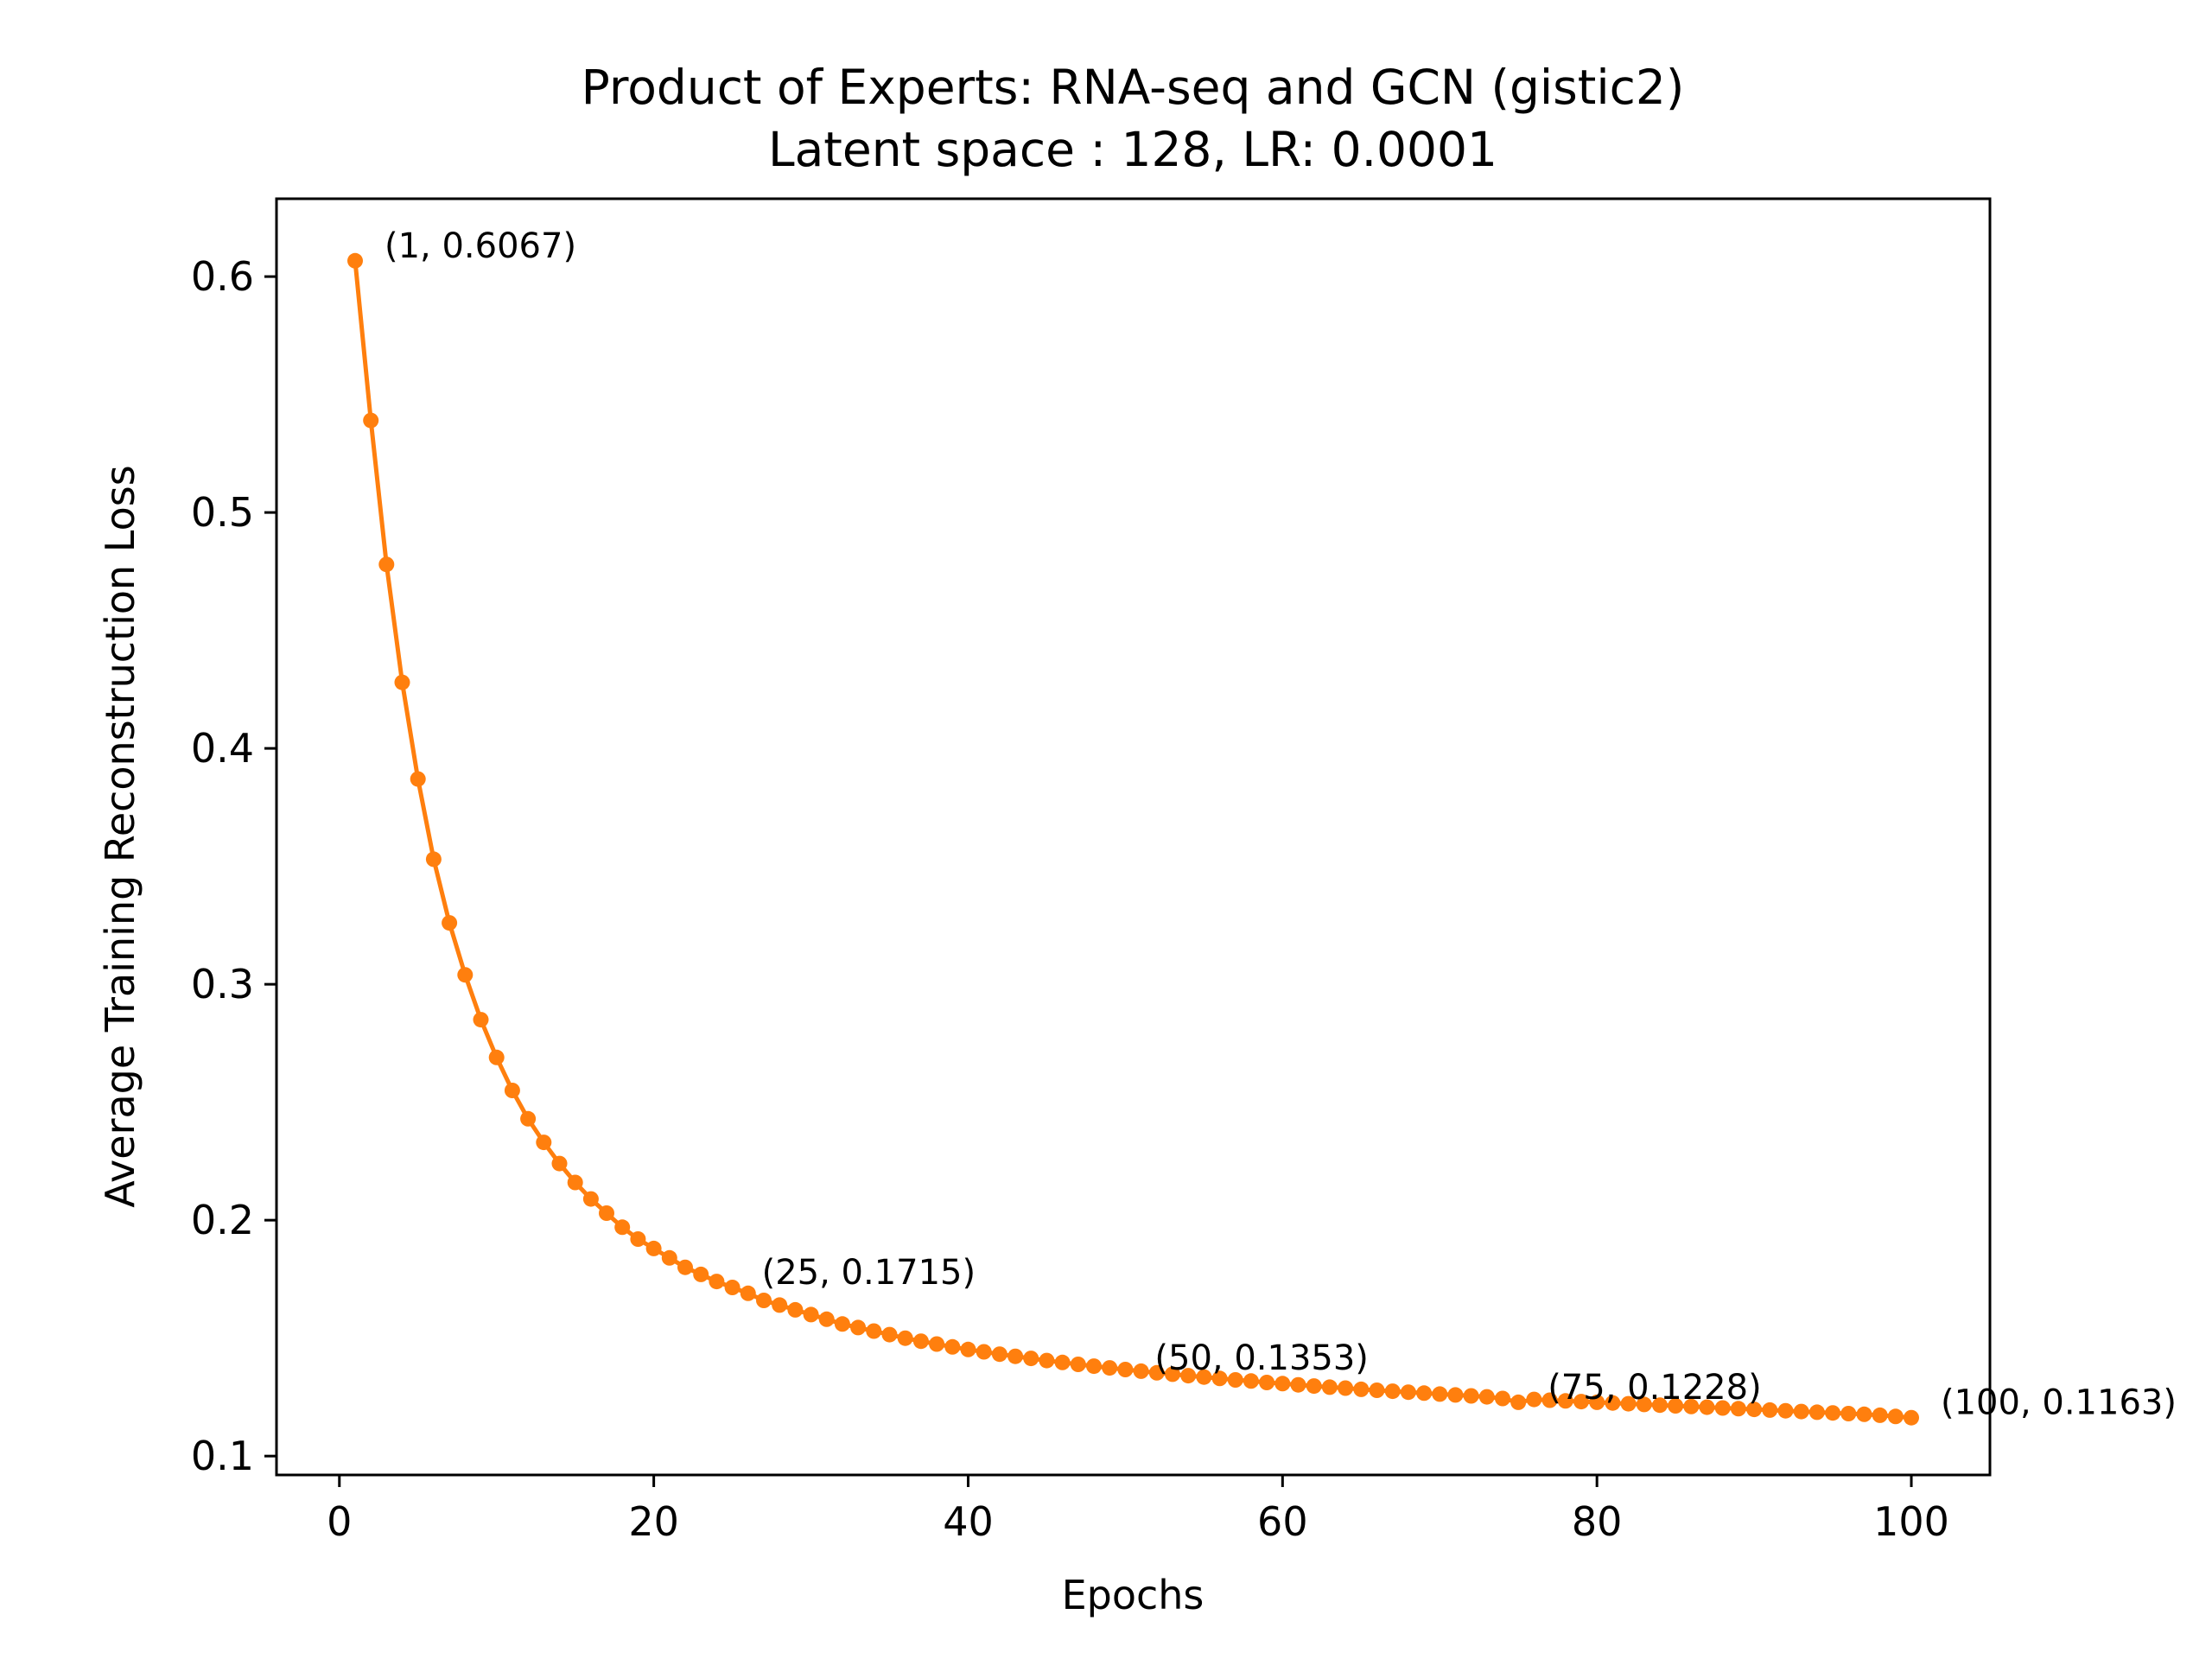 Image resolution: width=2212 pixels, height=1659 pixels. Describe the element at coordinates (1132, 149) in the screenshot. I see `chart-subtitle: Latent space : 128, LR: 0.0001` at that location.